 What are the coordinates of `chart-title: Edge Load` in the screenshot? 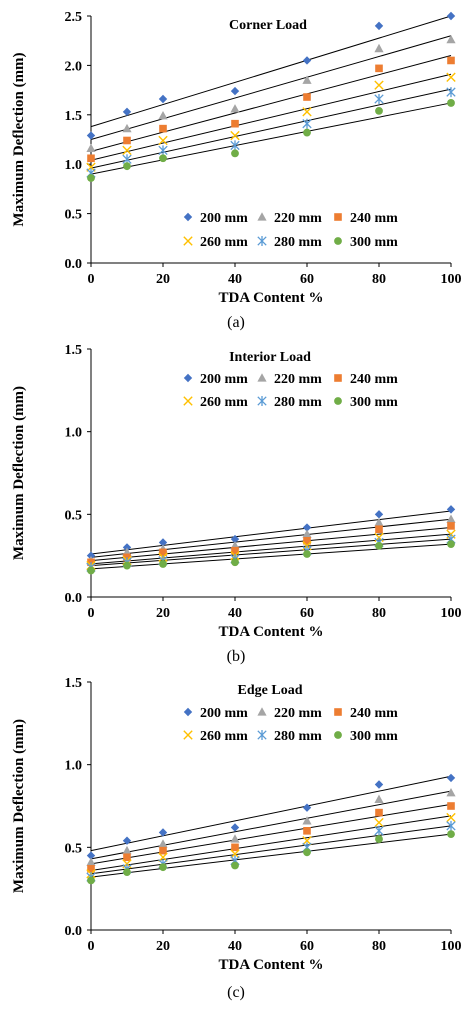 It's located at (270, 690).